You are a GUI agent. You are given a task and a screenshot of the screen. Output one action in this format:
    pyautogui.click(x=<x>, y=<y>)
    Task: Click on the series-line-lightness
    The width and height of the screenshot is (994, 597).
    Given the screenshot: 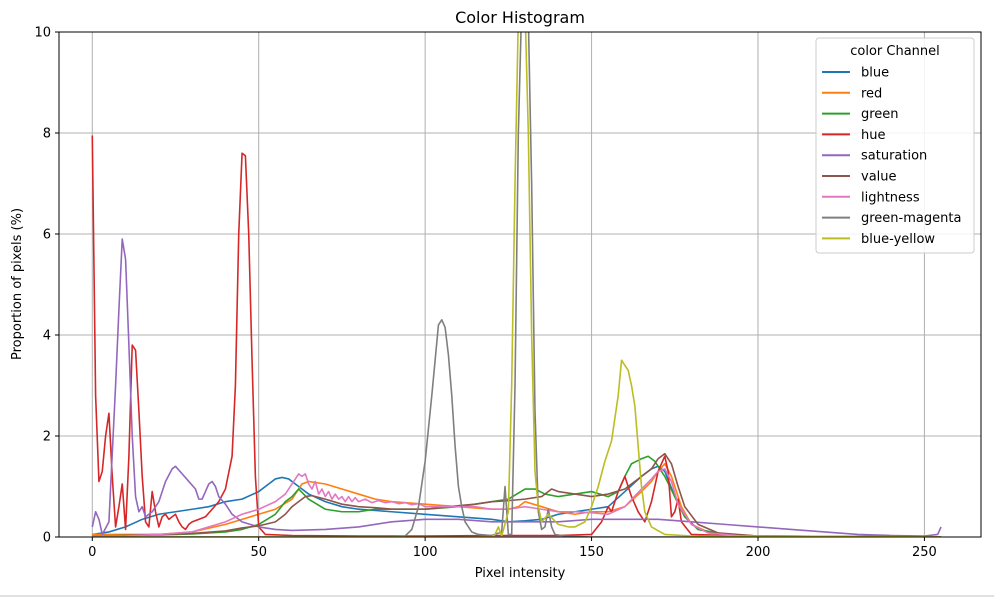 What is the action you would take?
    pyautogui.click(x=517, y=502)
    